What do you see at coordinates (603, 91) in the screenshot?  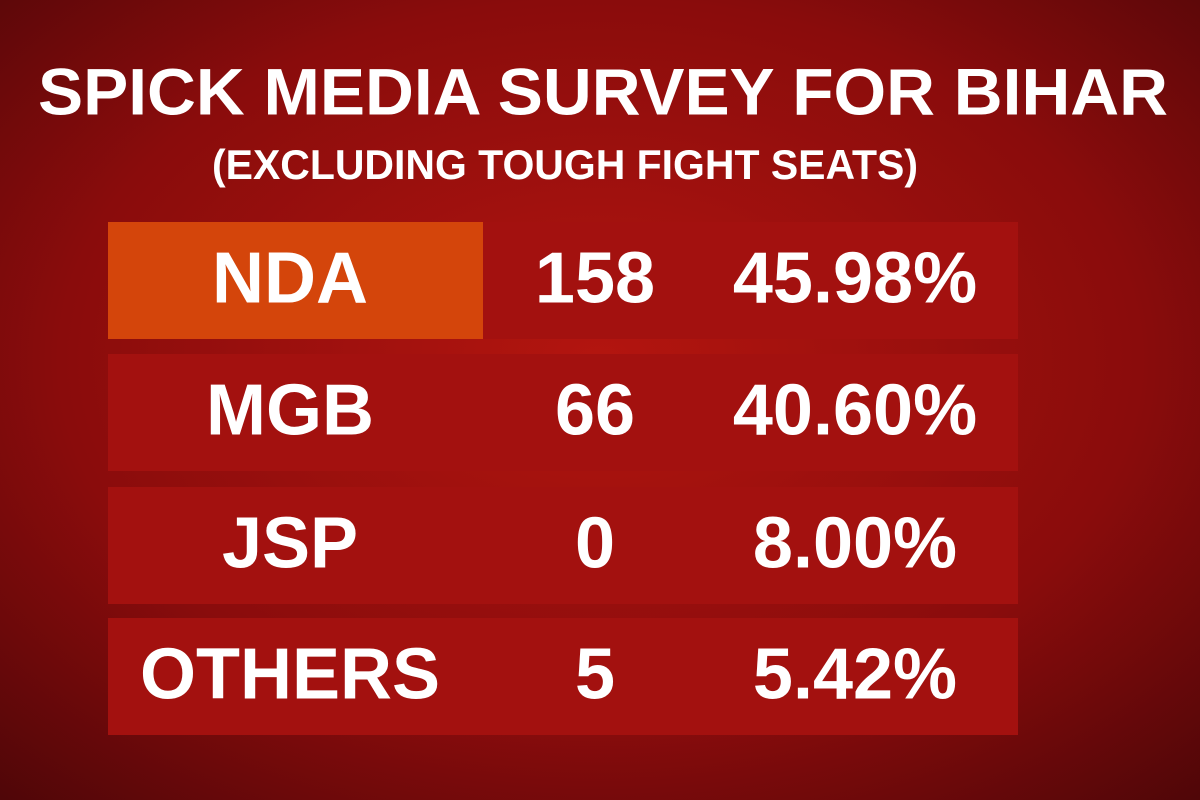 I see `title: SPICK MEDIA SURVEY FOR BIHAR` at bounding box center [603, 91].